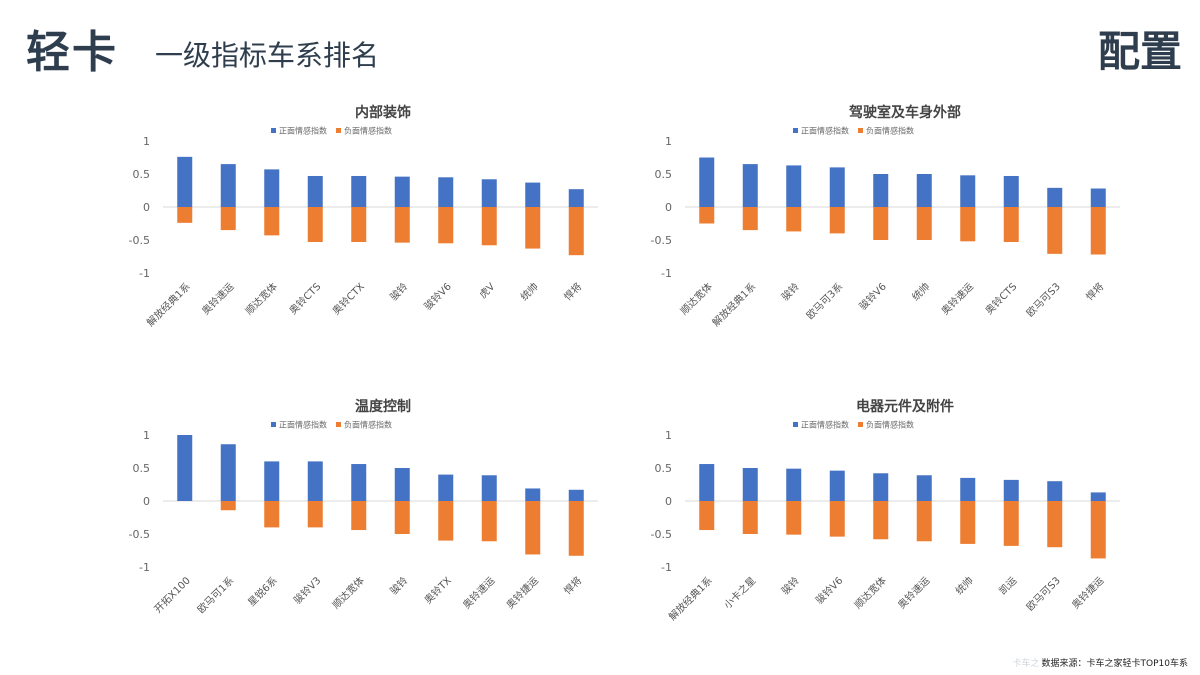 This screenshot has width=1200, height=675. What do you see at coordinates (1114, 664) in the screenshot?
I see `footer-source: 数据来源：卡车之家轻卡TOP10车系` at bounding box center [1114, 664].